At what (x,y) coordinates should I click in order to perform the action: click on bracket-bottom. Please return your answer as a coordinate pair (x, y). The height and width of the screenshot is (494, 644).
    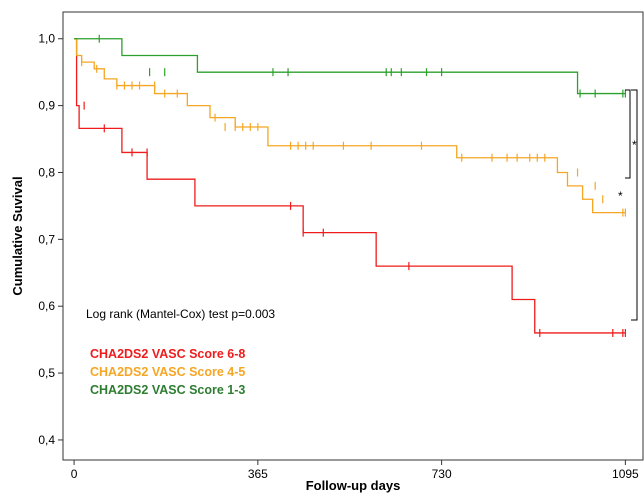
    Looking at the image, I should click on (634, 205).